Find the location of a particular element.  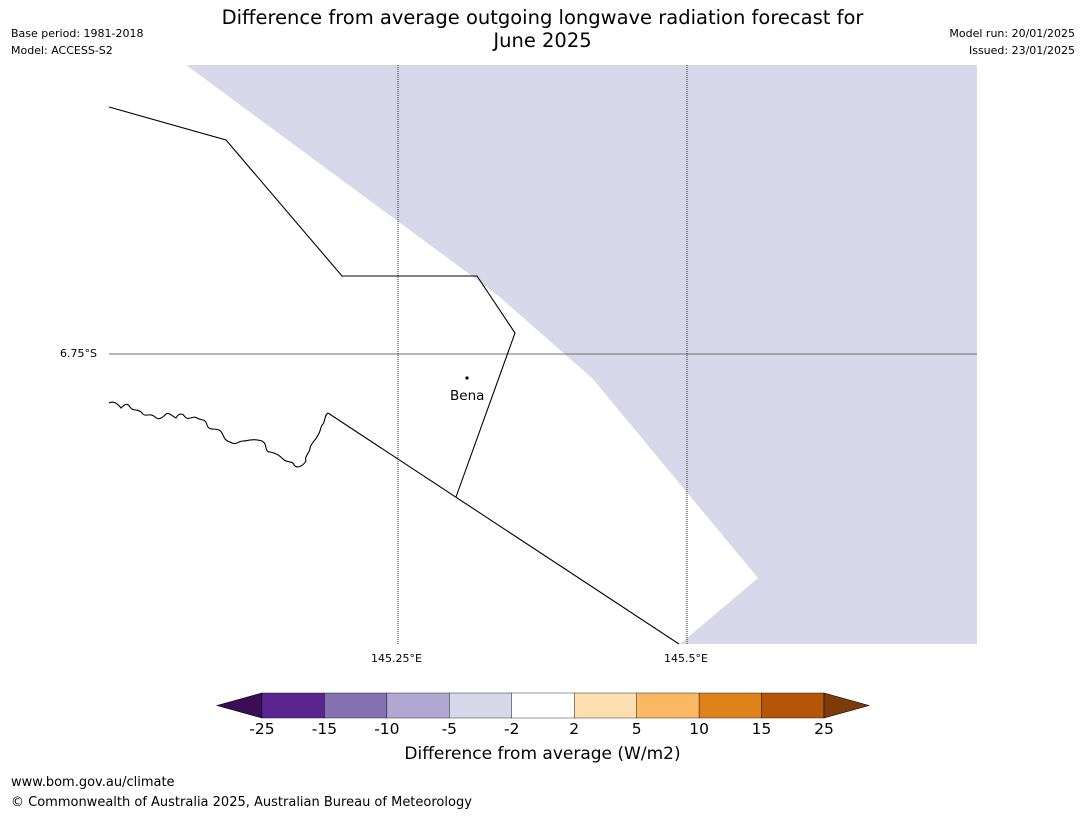

footer-url: www.bom.gov.au/climate is located at coordinates (93, 782).